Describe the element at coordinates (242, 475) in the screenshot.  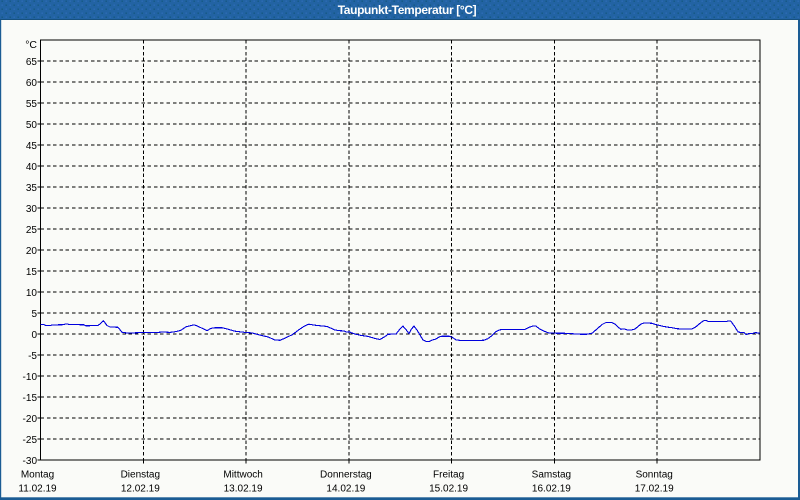
I see `svg-text: Mittwoch` at that location.